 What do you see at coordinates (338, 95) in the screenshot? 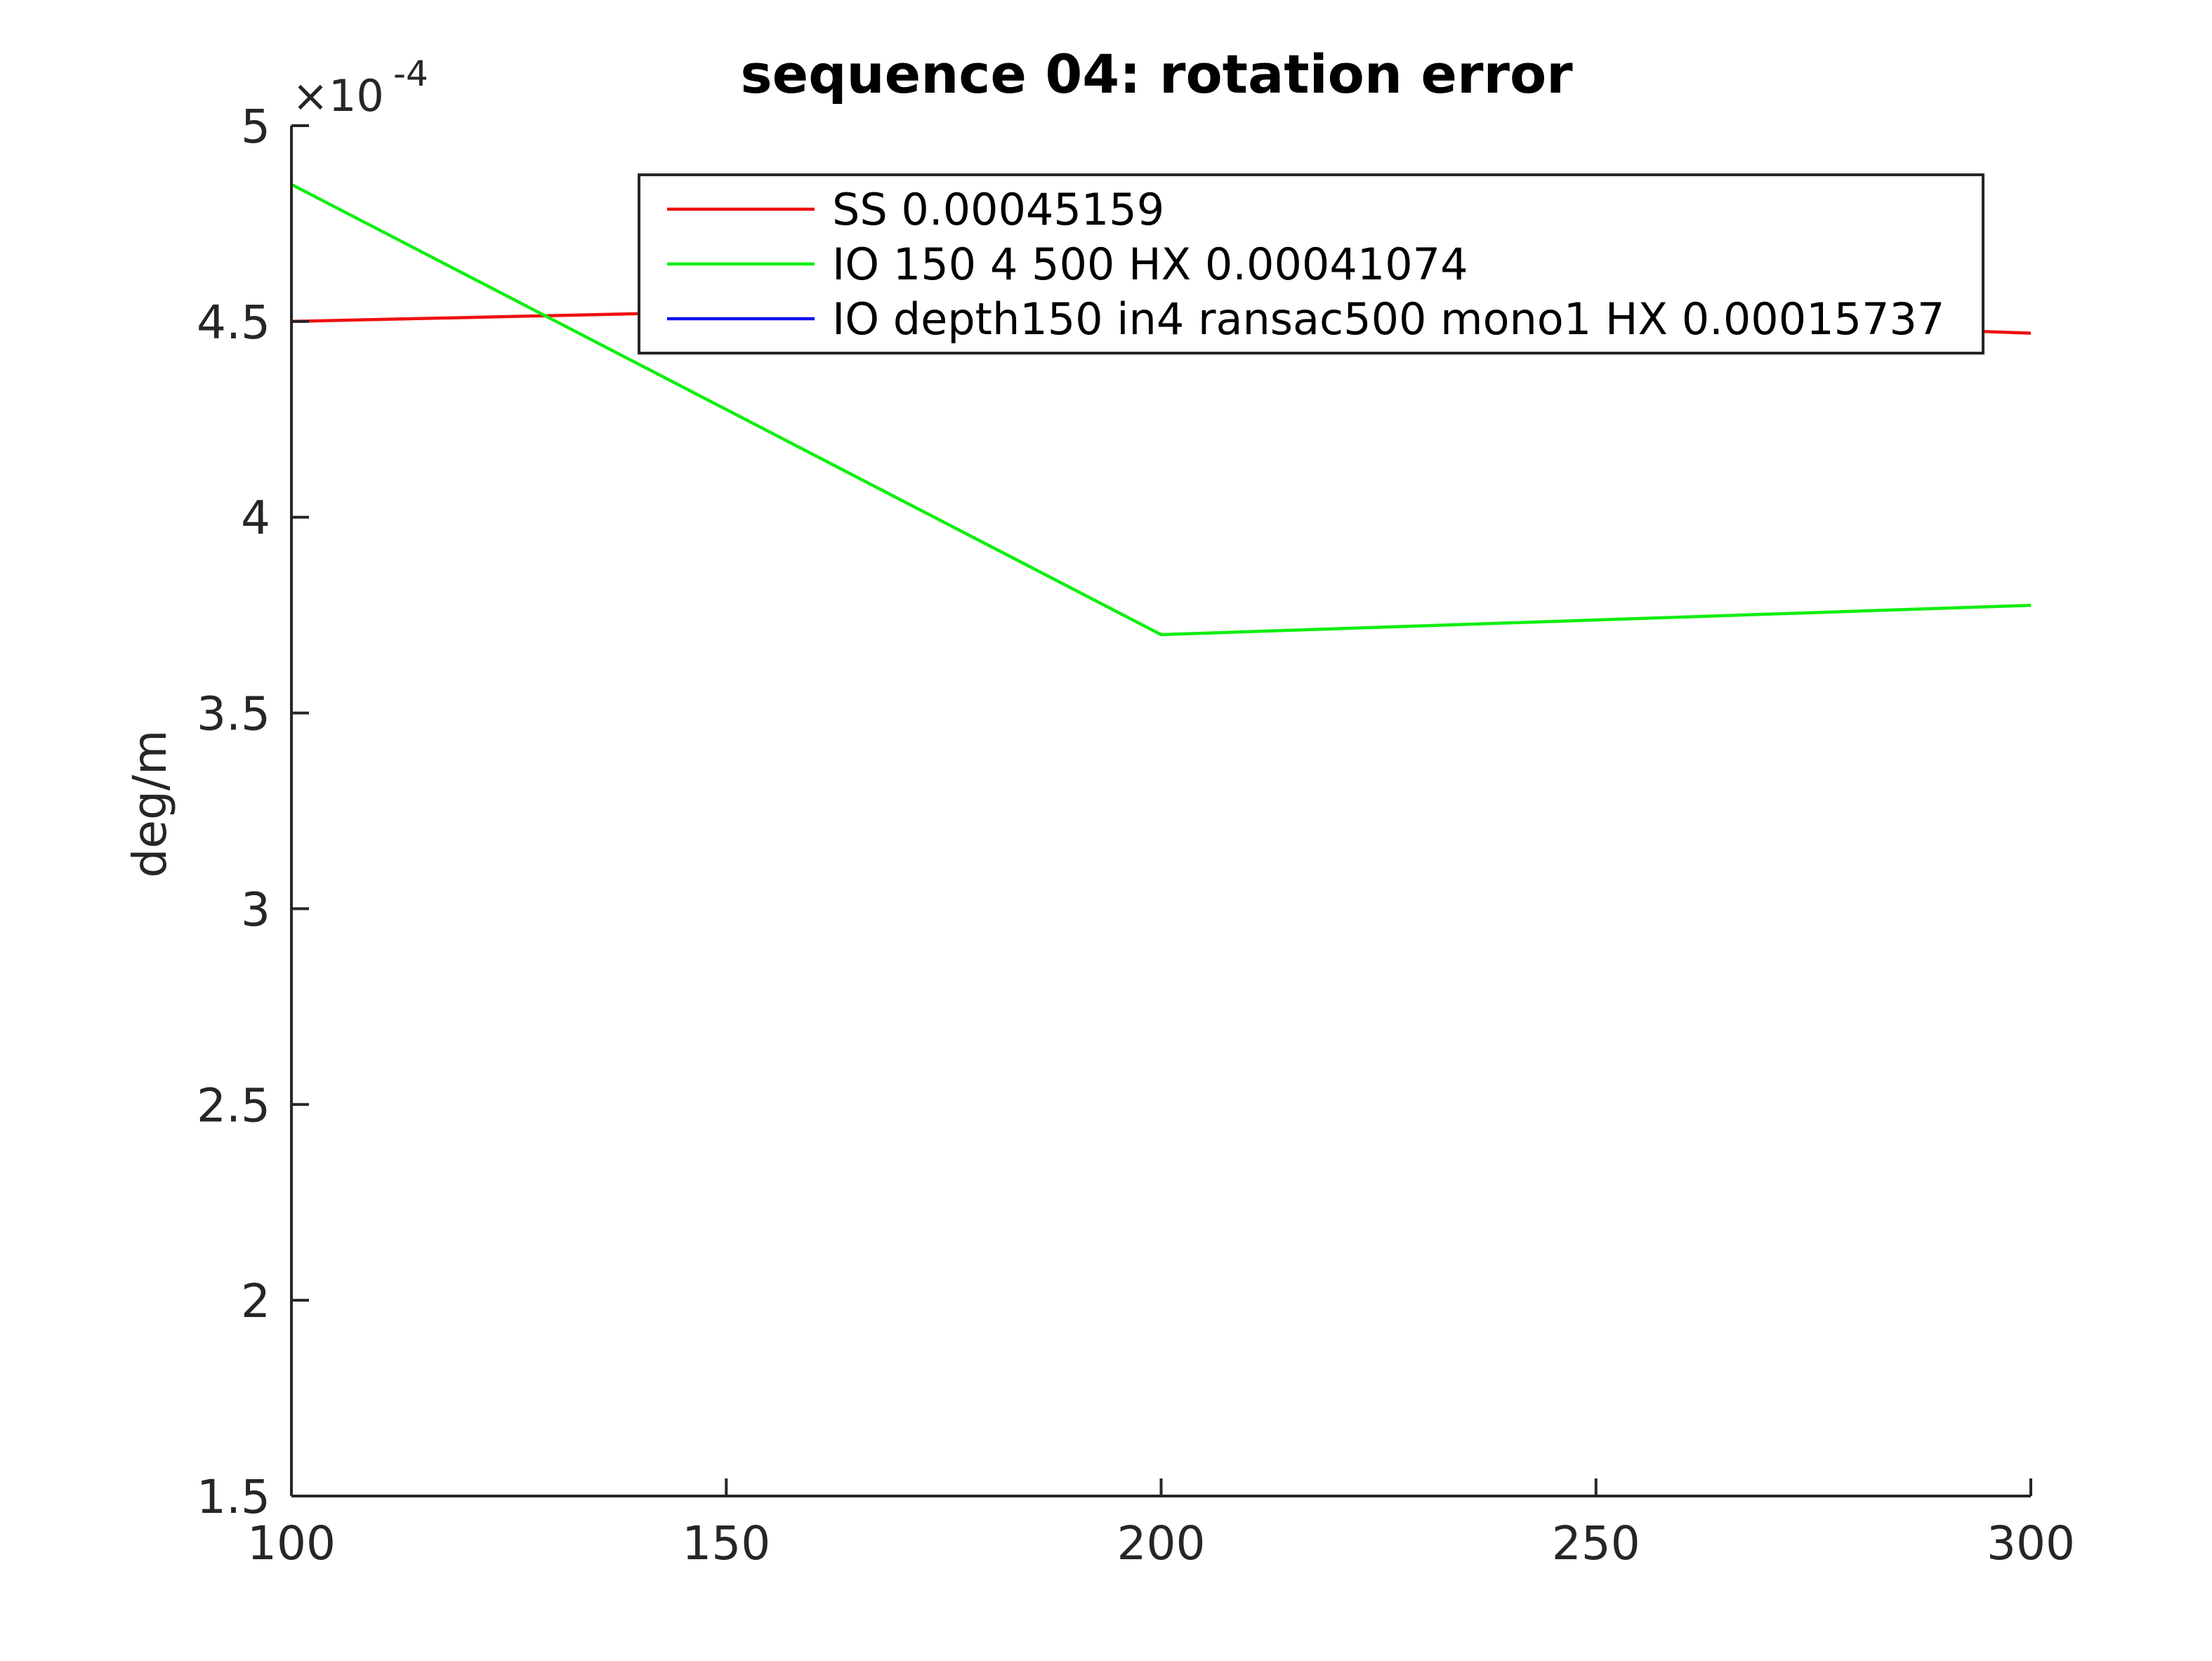
I see `exponent-base: ×10` at bounding box center [338, 95].